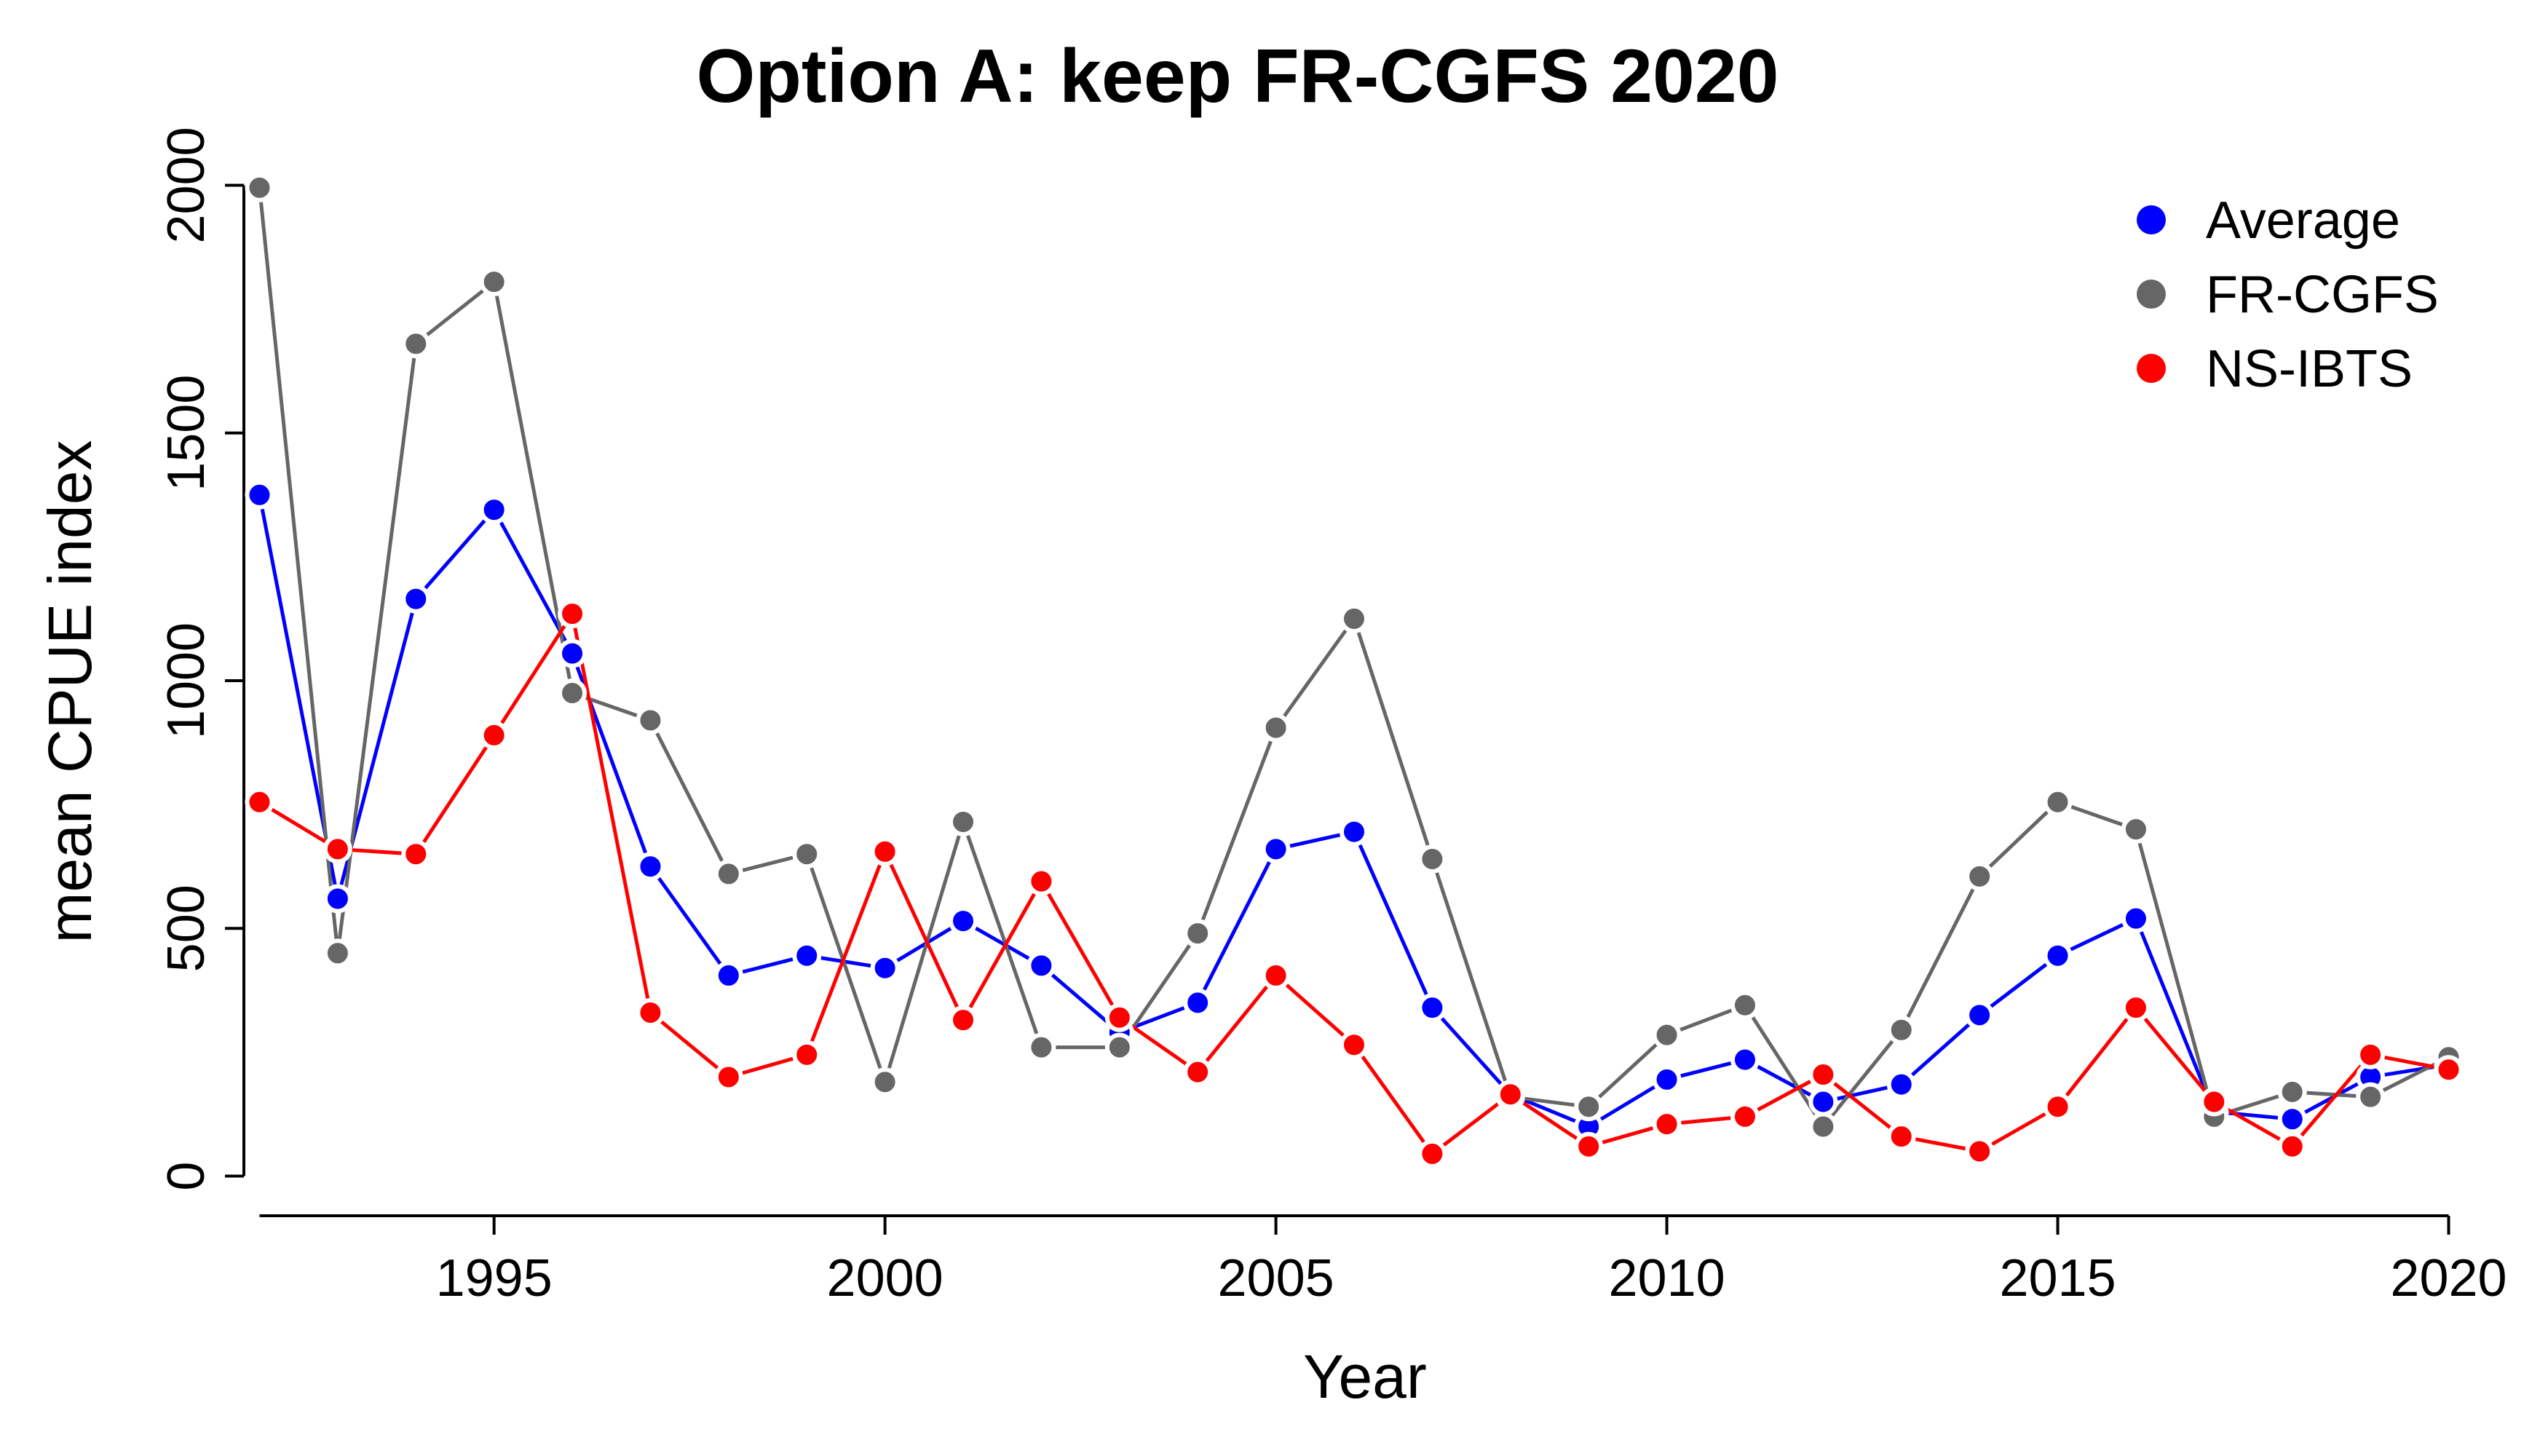 Image resolution: width=2548 pixels, height=1456 pixels. I want to click on legend: Average FR-CGFS NS-IBTS, so click(2288, 294).